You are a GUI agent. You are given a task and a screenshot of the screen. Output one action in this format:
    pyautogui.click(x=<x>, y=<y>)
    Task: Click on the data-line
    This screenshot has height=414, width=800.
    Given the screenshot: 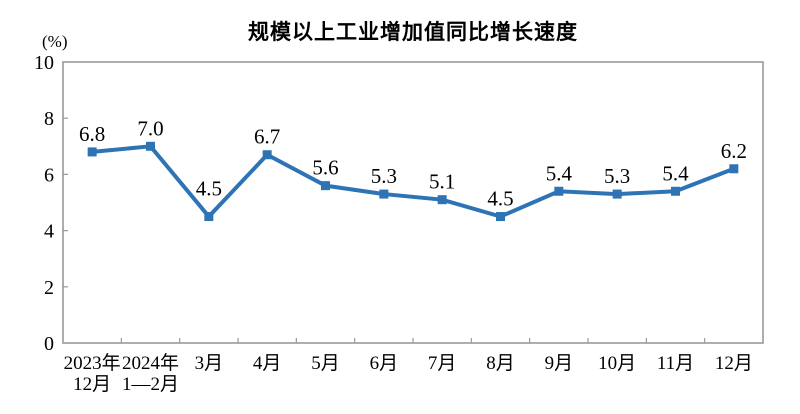 What is the action you would take?
    pyautogui.click(x=413, y=182)
    